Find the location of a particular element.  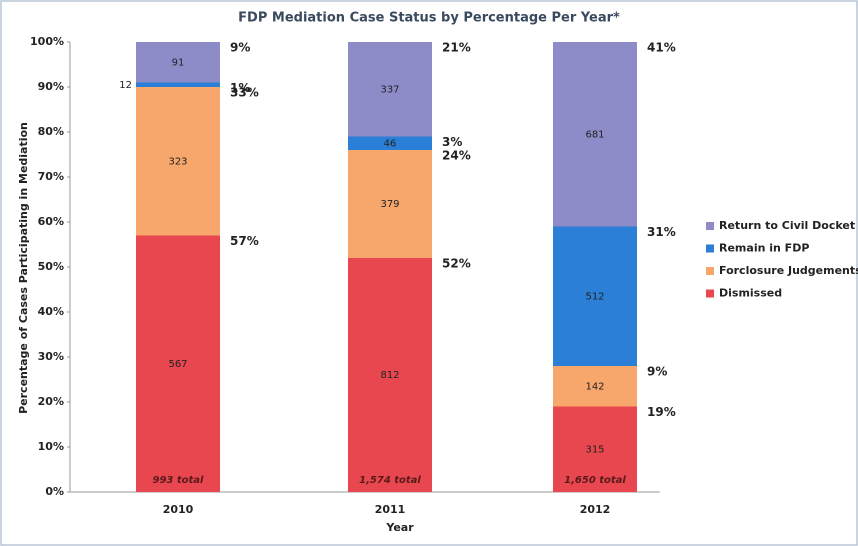

y-tick-label: 40% is located at coordinates (51, 311).